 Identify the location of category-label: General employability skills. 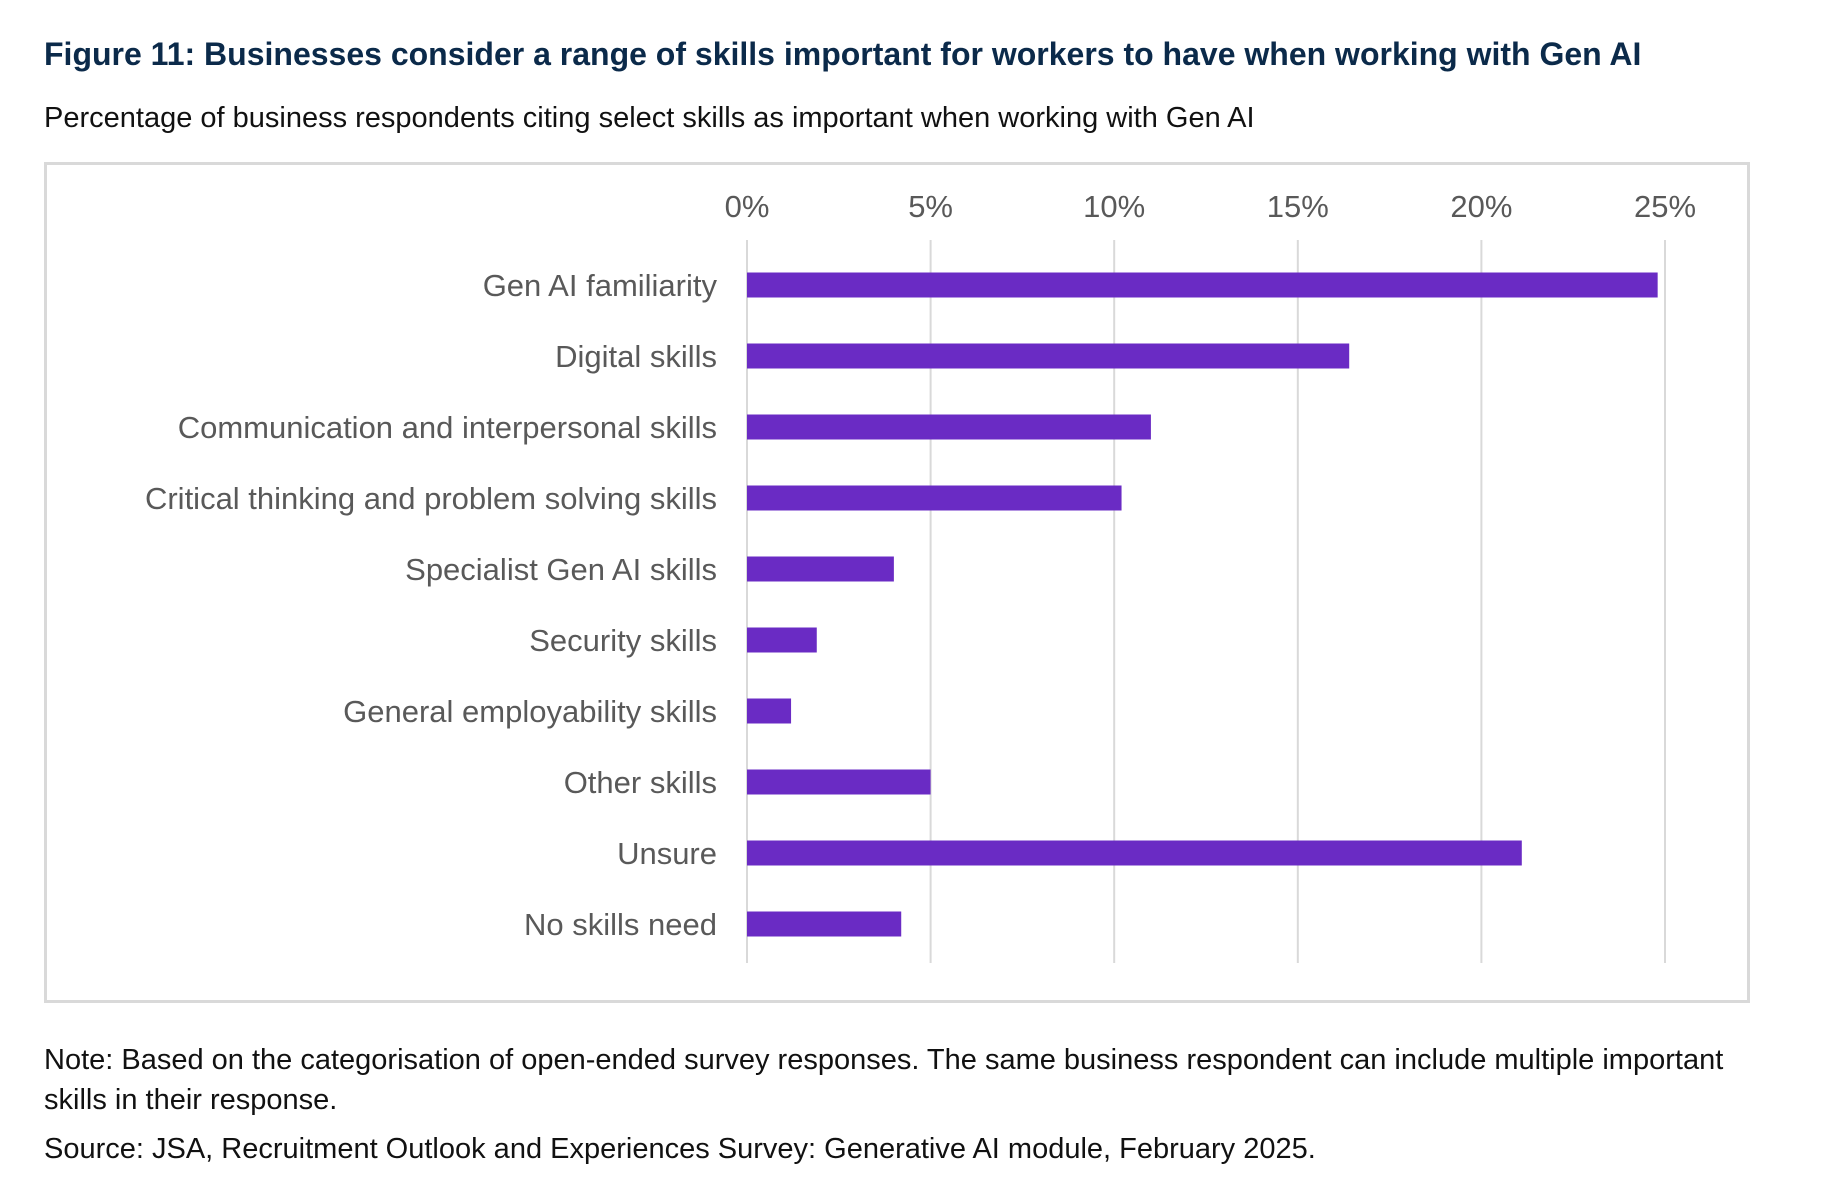
(530, 711).